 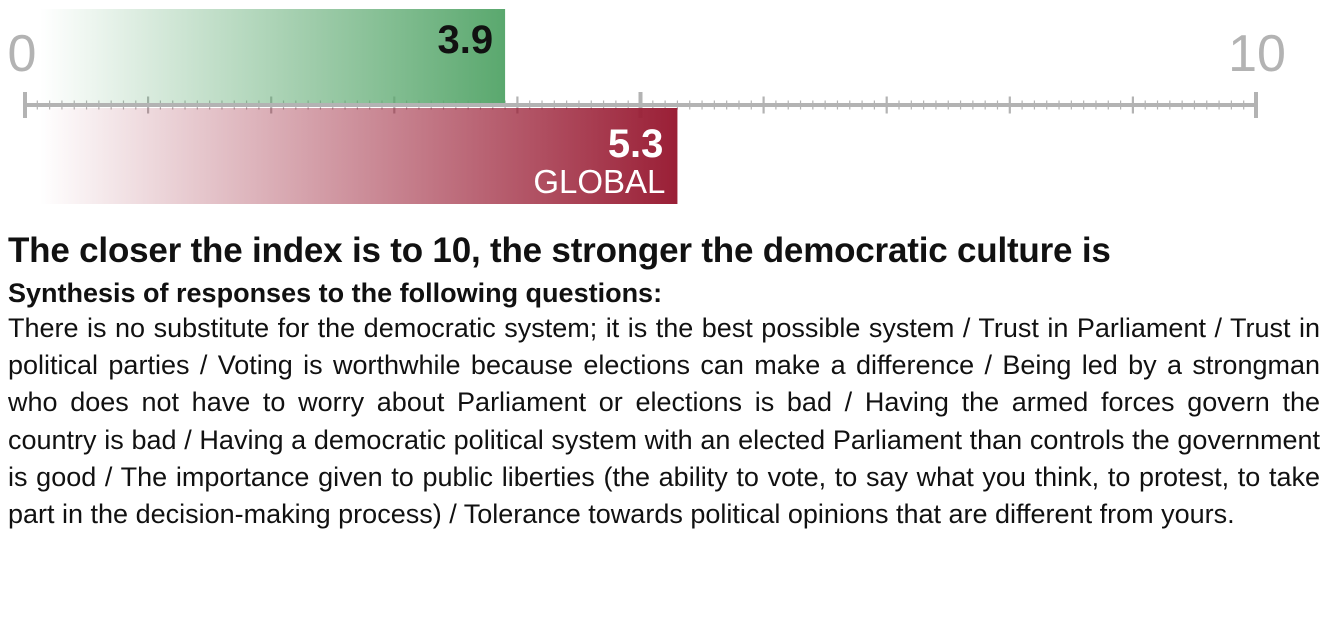 What do you see at coordinates (273, 56) in the screenshot?
I see `bar-country` at bounding box center [273, 56].